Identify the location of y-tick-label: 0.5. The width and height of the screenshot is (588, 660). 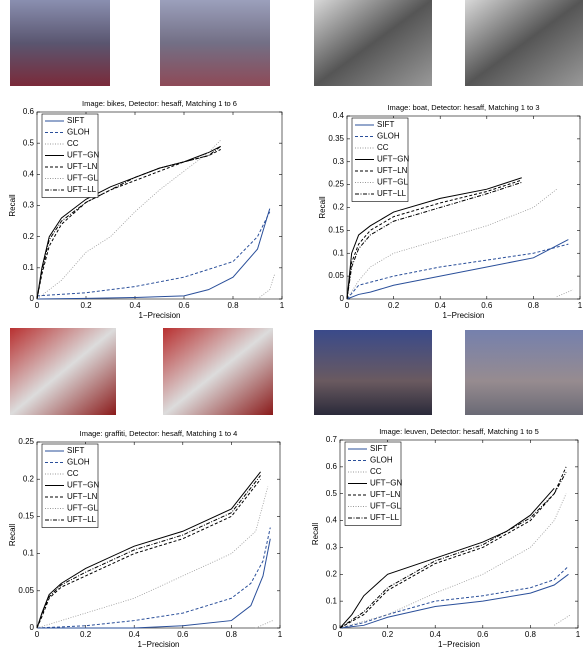
(332, 493).